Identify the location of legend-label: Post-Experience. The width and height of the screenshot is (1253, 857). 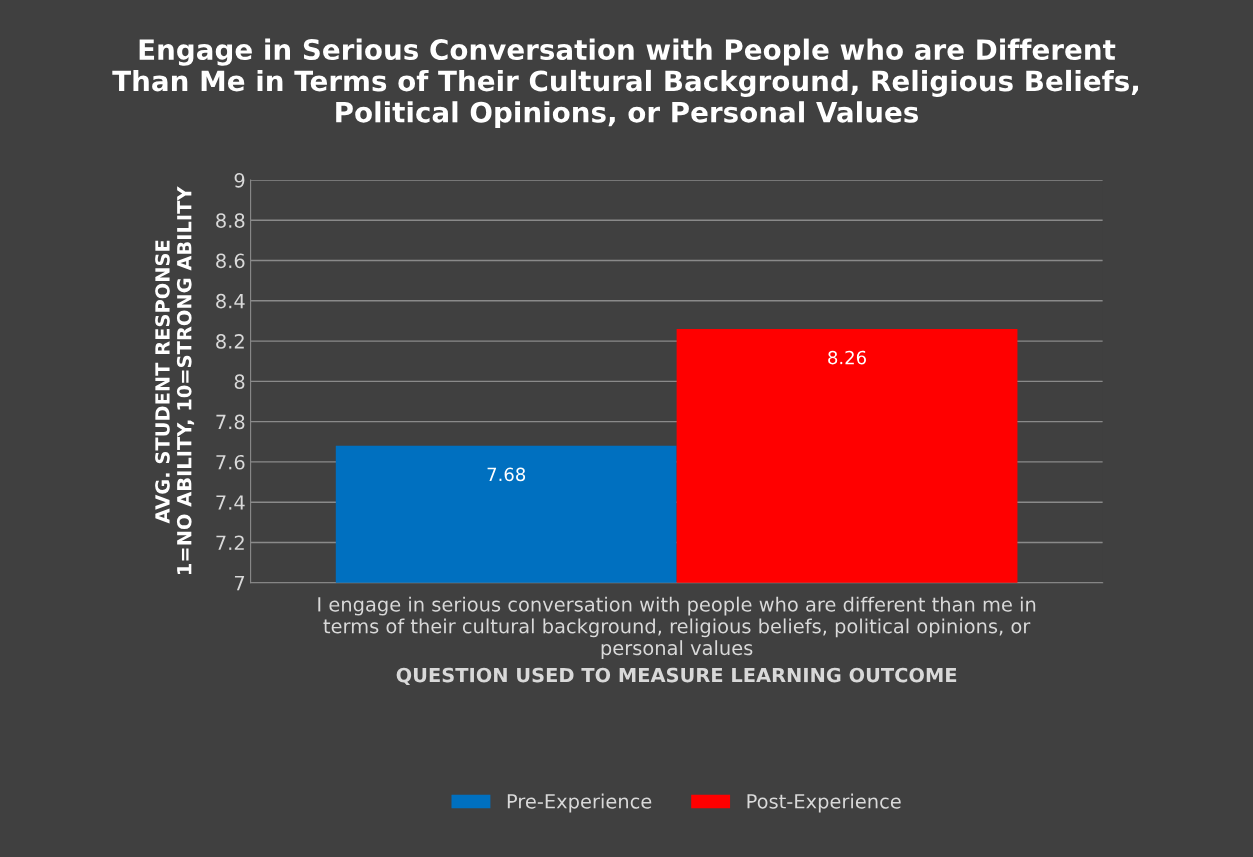
(824, 803).